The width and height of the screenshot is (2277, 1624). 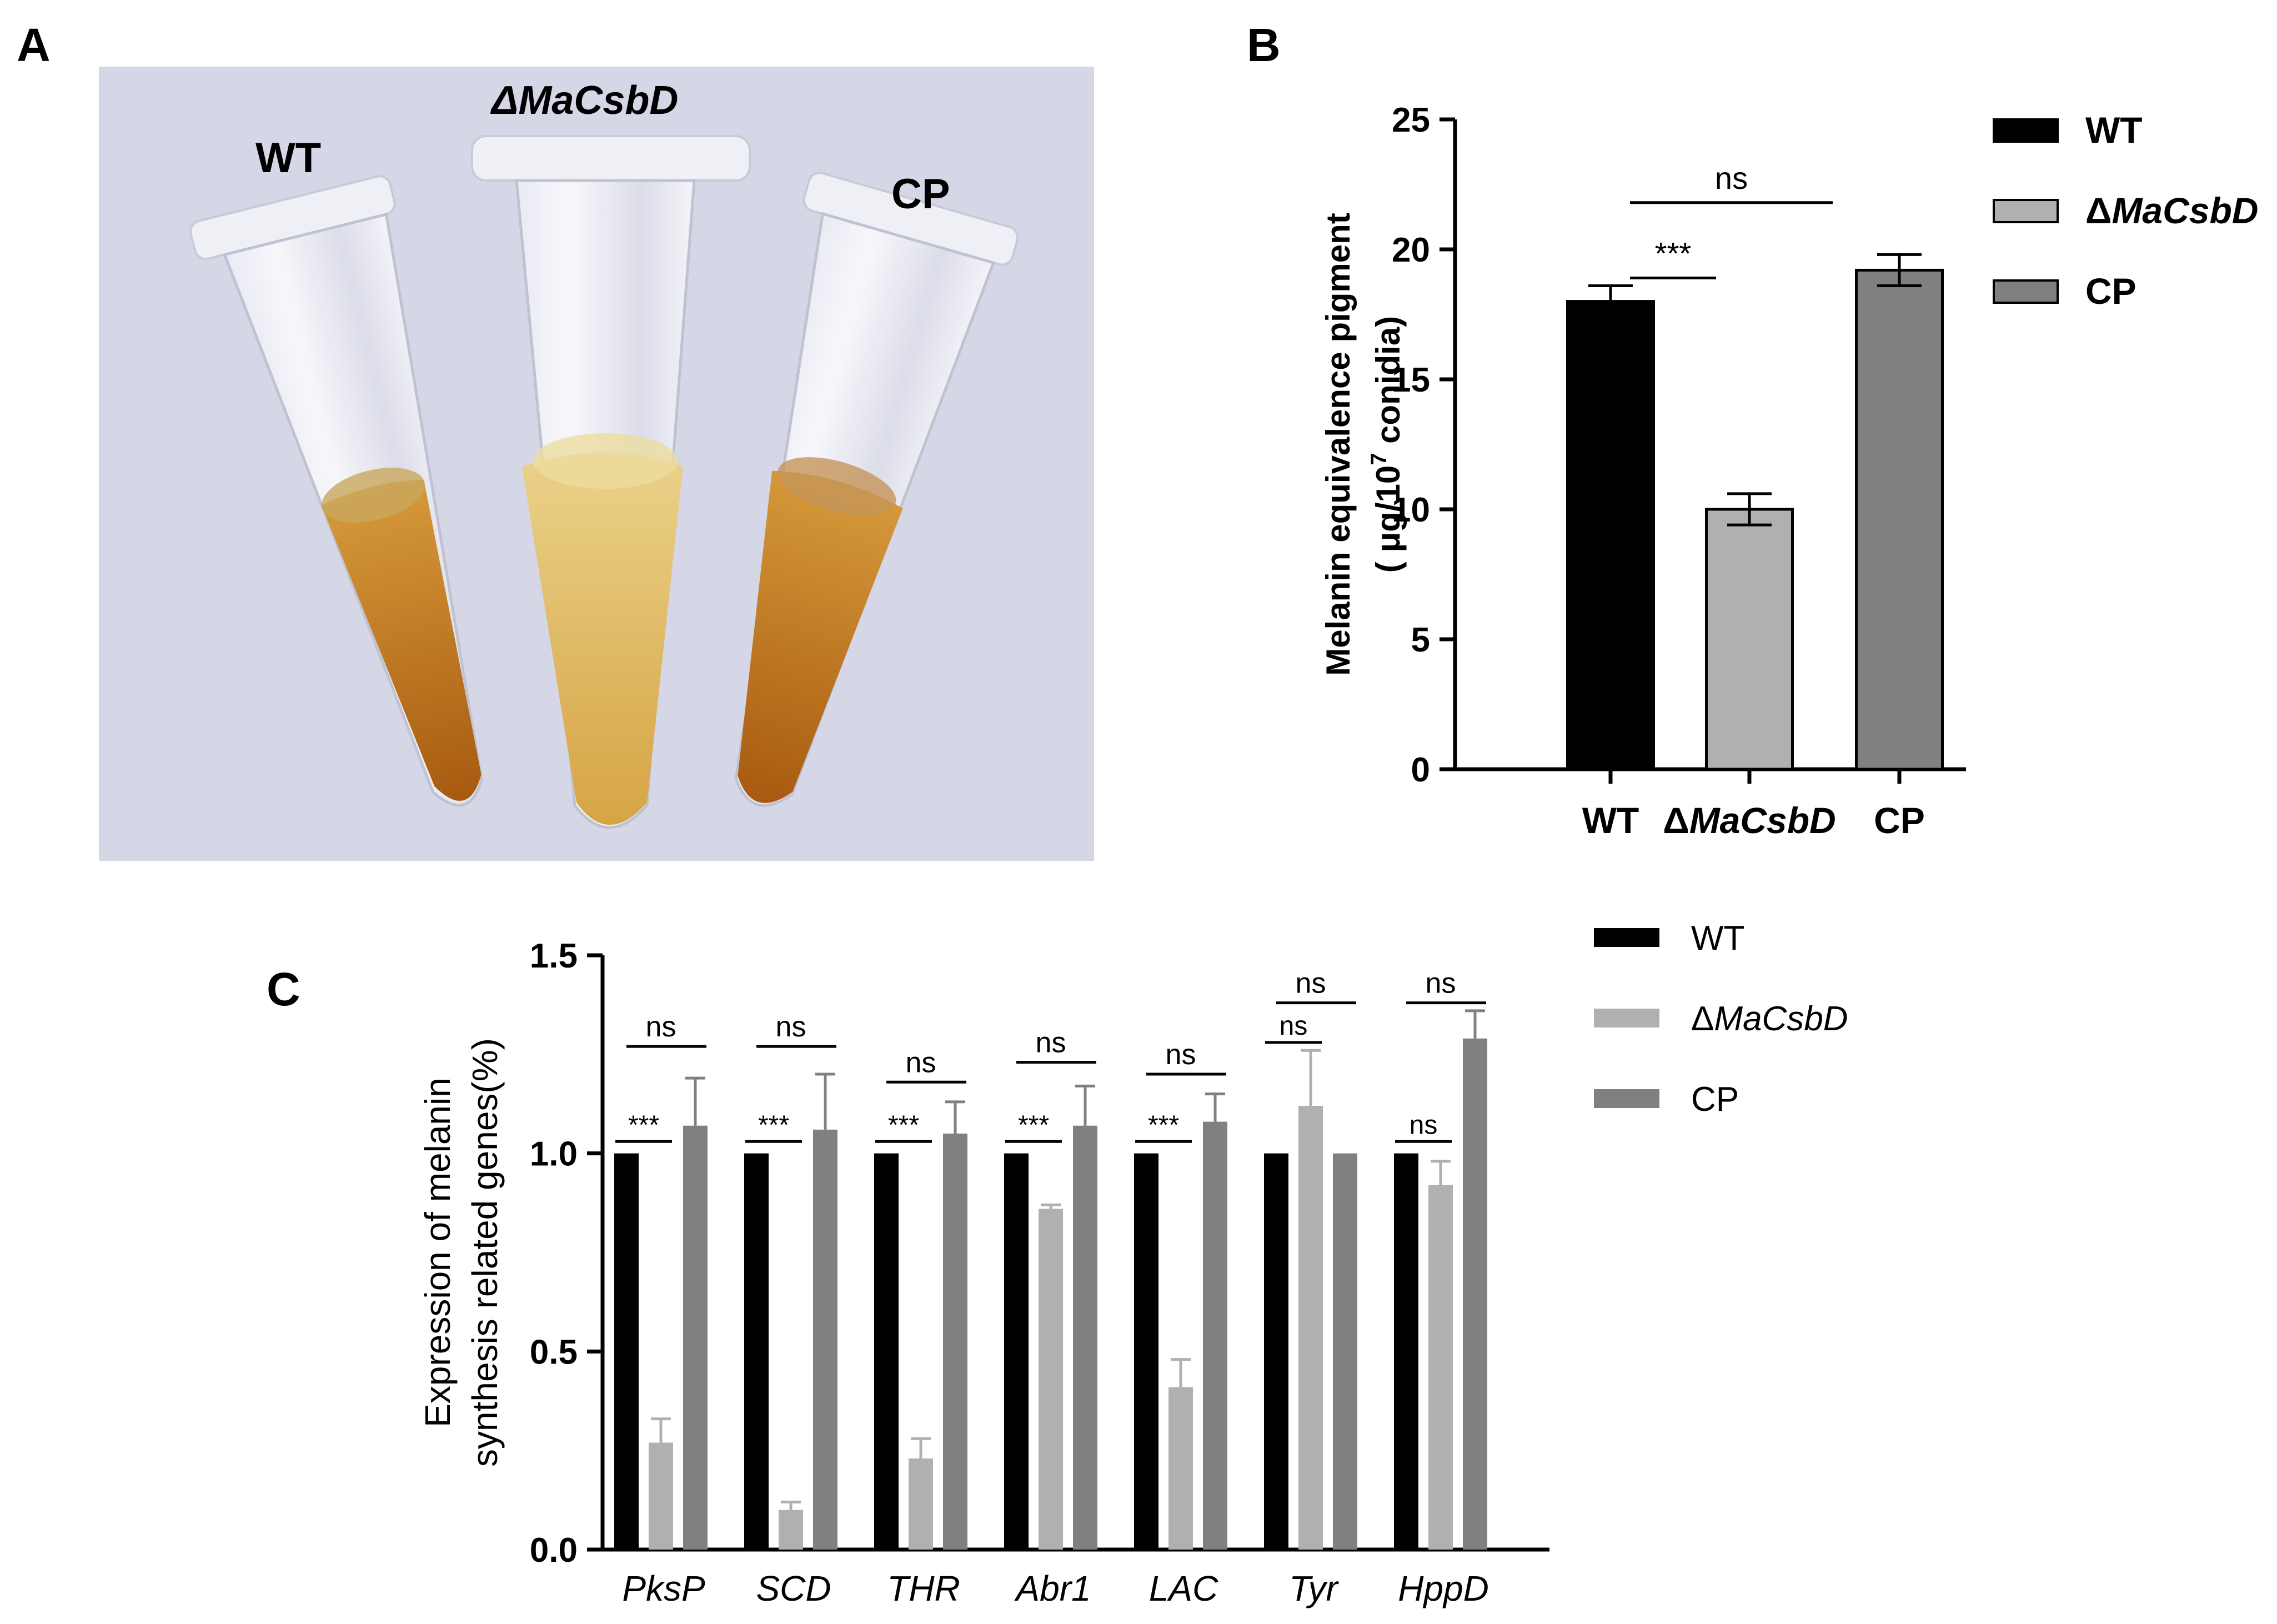 I want to click on panel-letter-a: A, so click(x=34, y=45).